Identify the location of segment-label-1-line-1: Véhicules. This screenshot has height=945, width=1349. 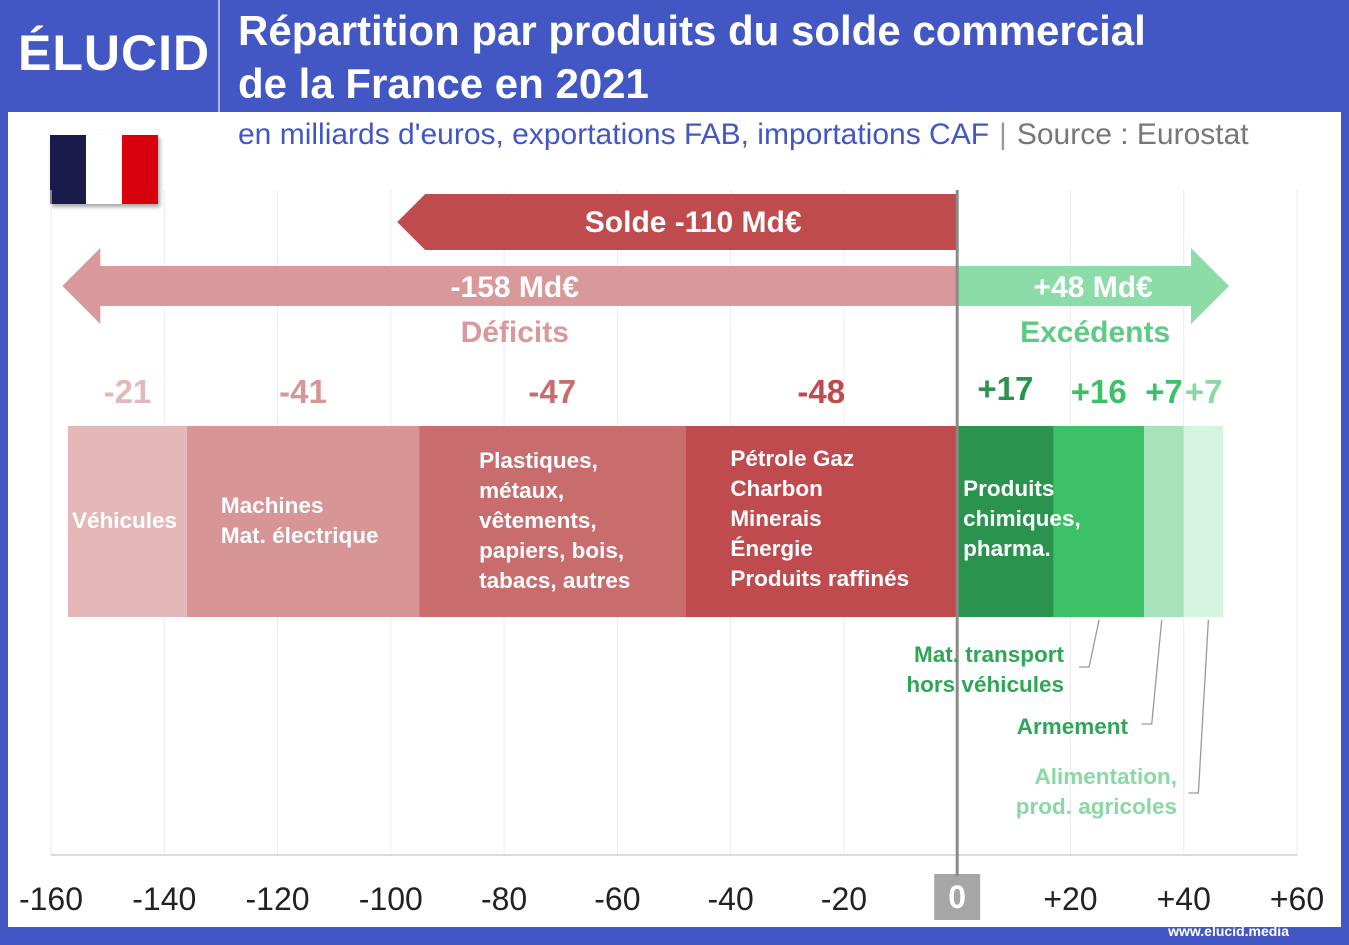
(124, 520).